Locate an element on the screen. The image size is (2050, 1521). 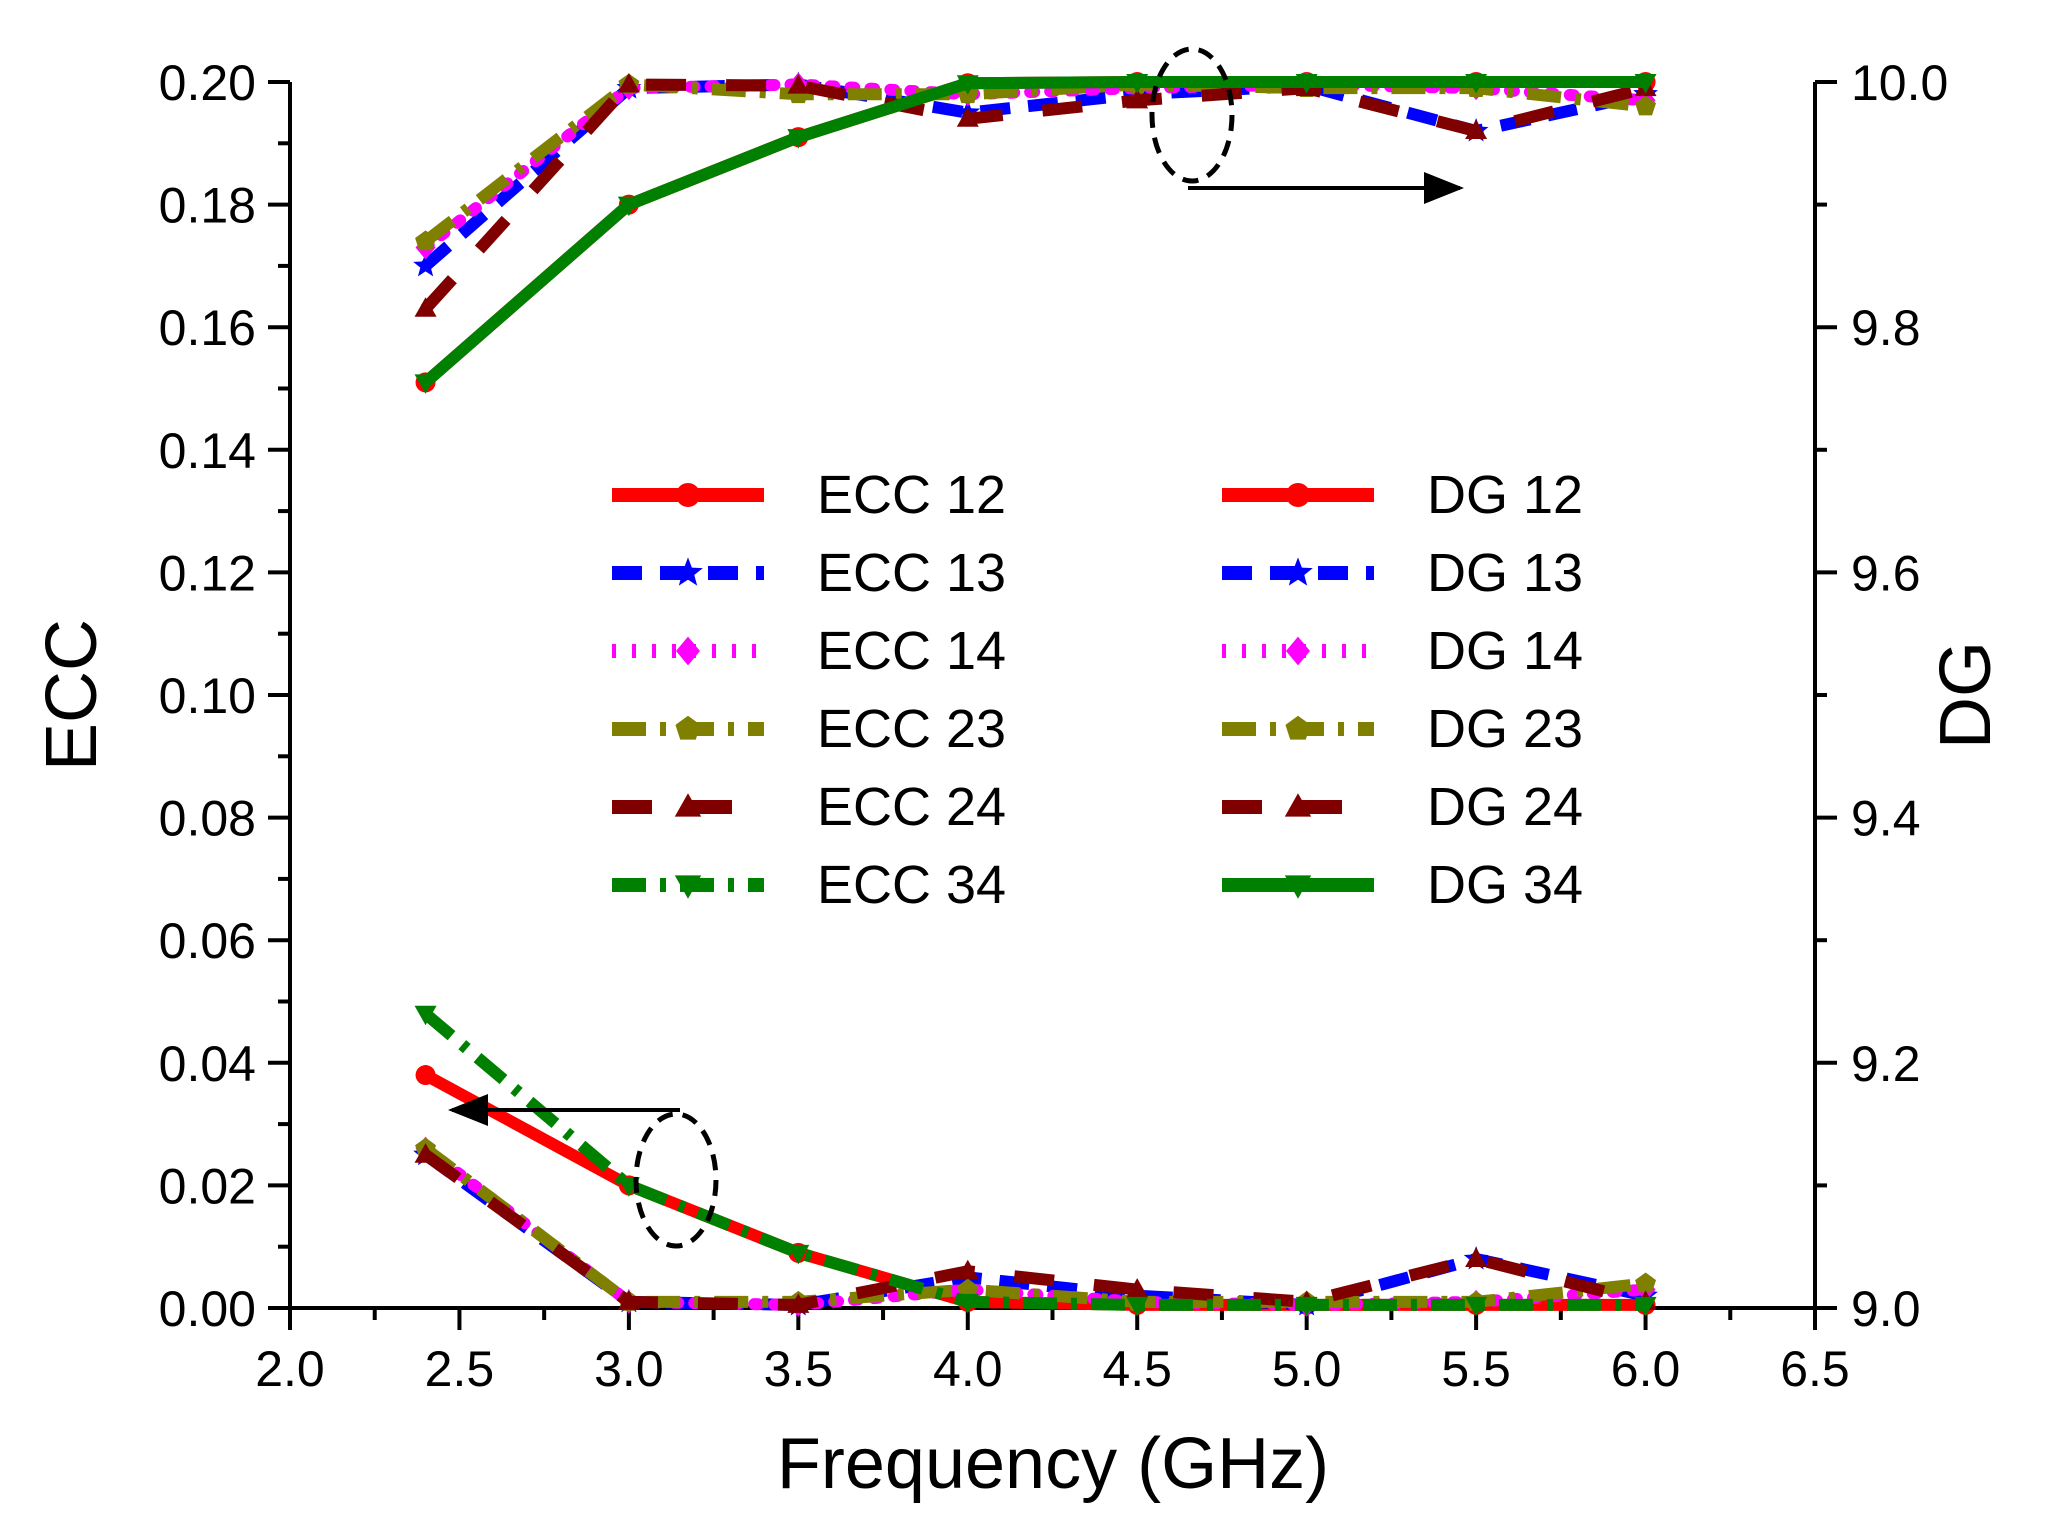
y-left-tick-label: 0.16 is located at coordinates (207, 328).